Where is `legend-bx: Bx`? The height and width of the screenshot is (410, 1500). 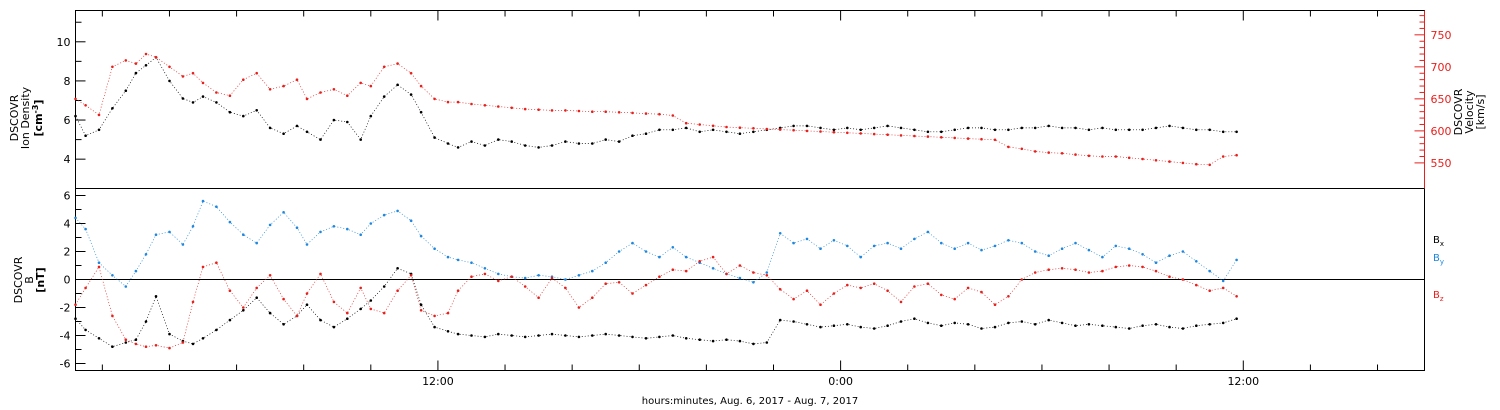
legend-bx: Bx is located at coordinates (1438, 241).